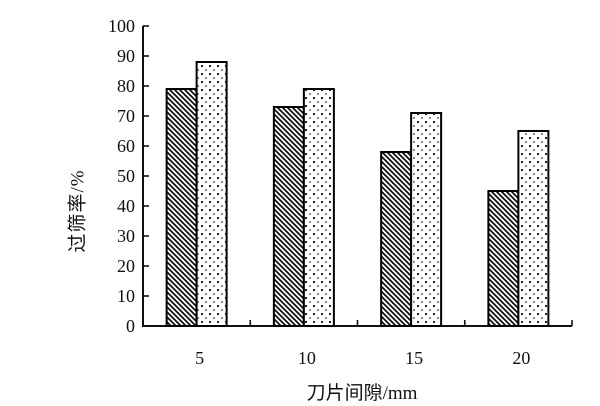 The image size is (600, 406). What do you see at coordinates (126, 146) in the screenshot?
I see `y-tick-label: 60` at bounding box center [126, 146].